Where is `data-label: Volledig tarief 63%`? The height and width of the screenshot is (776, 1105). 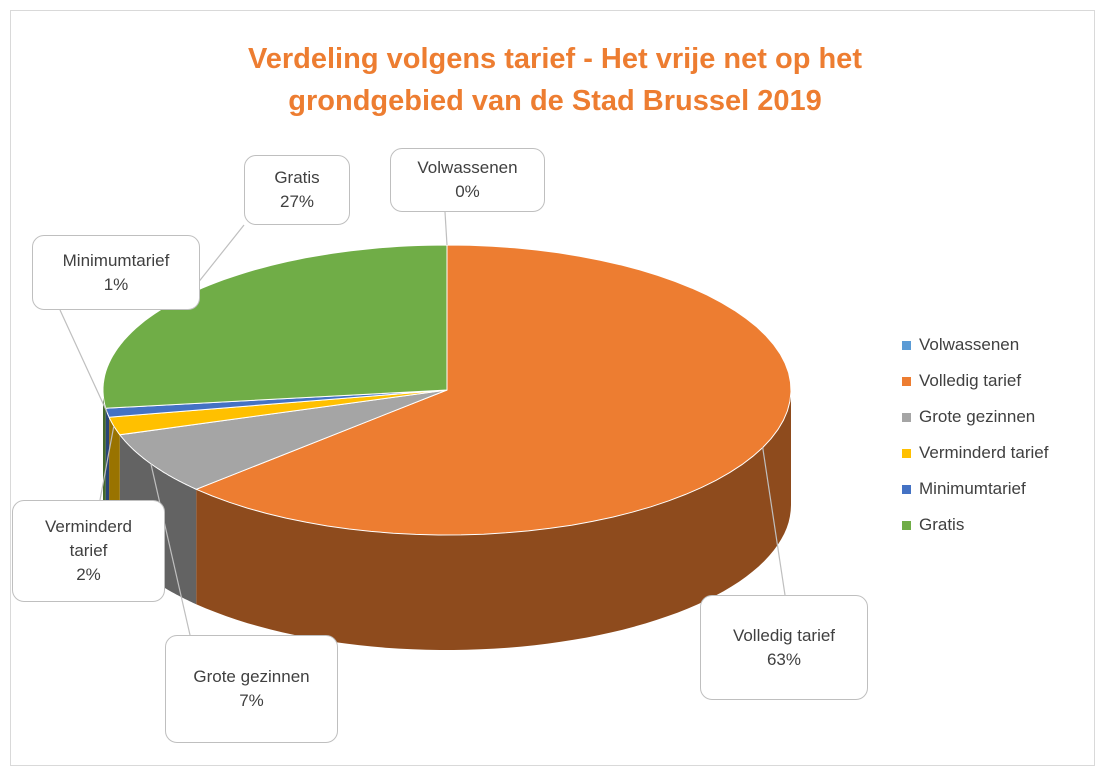 data-label: Volledig tarief 63% is located at coordinates (784, 647).